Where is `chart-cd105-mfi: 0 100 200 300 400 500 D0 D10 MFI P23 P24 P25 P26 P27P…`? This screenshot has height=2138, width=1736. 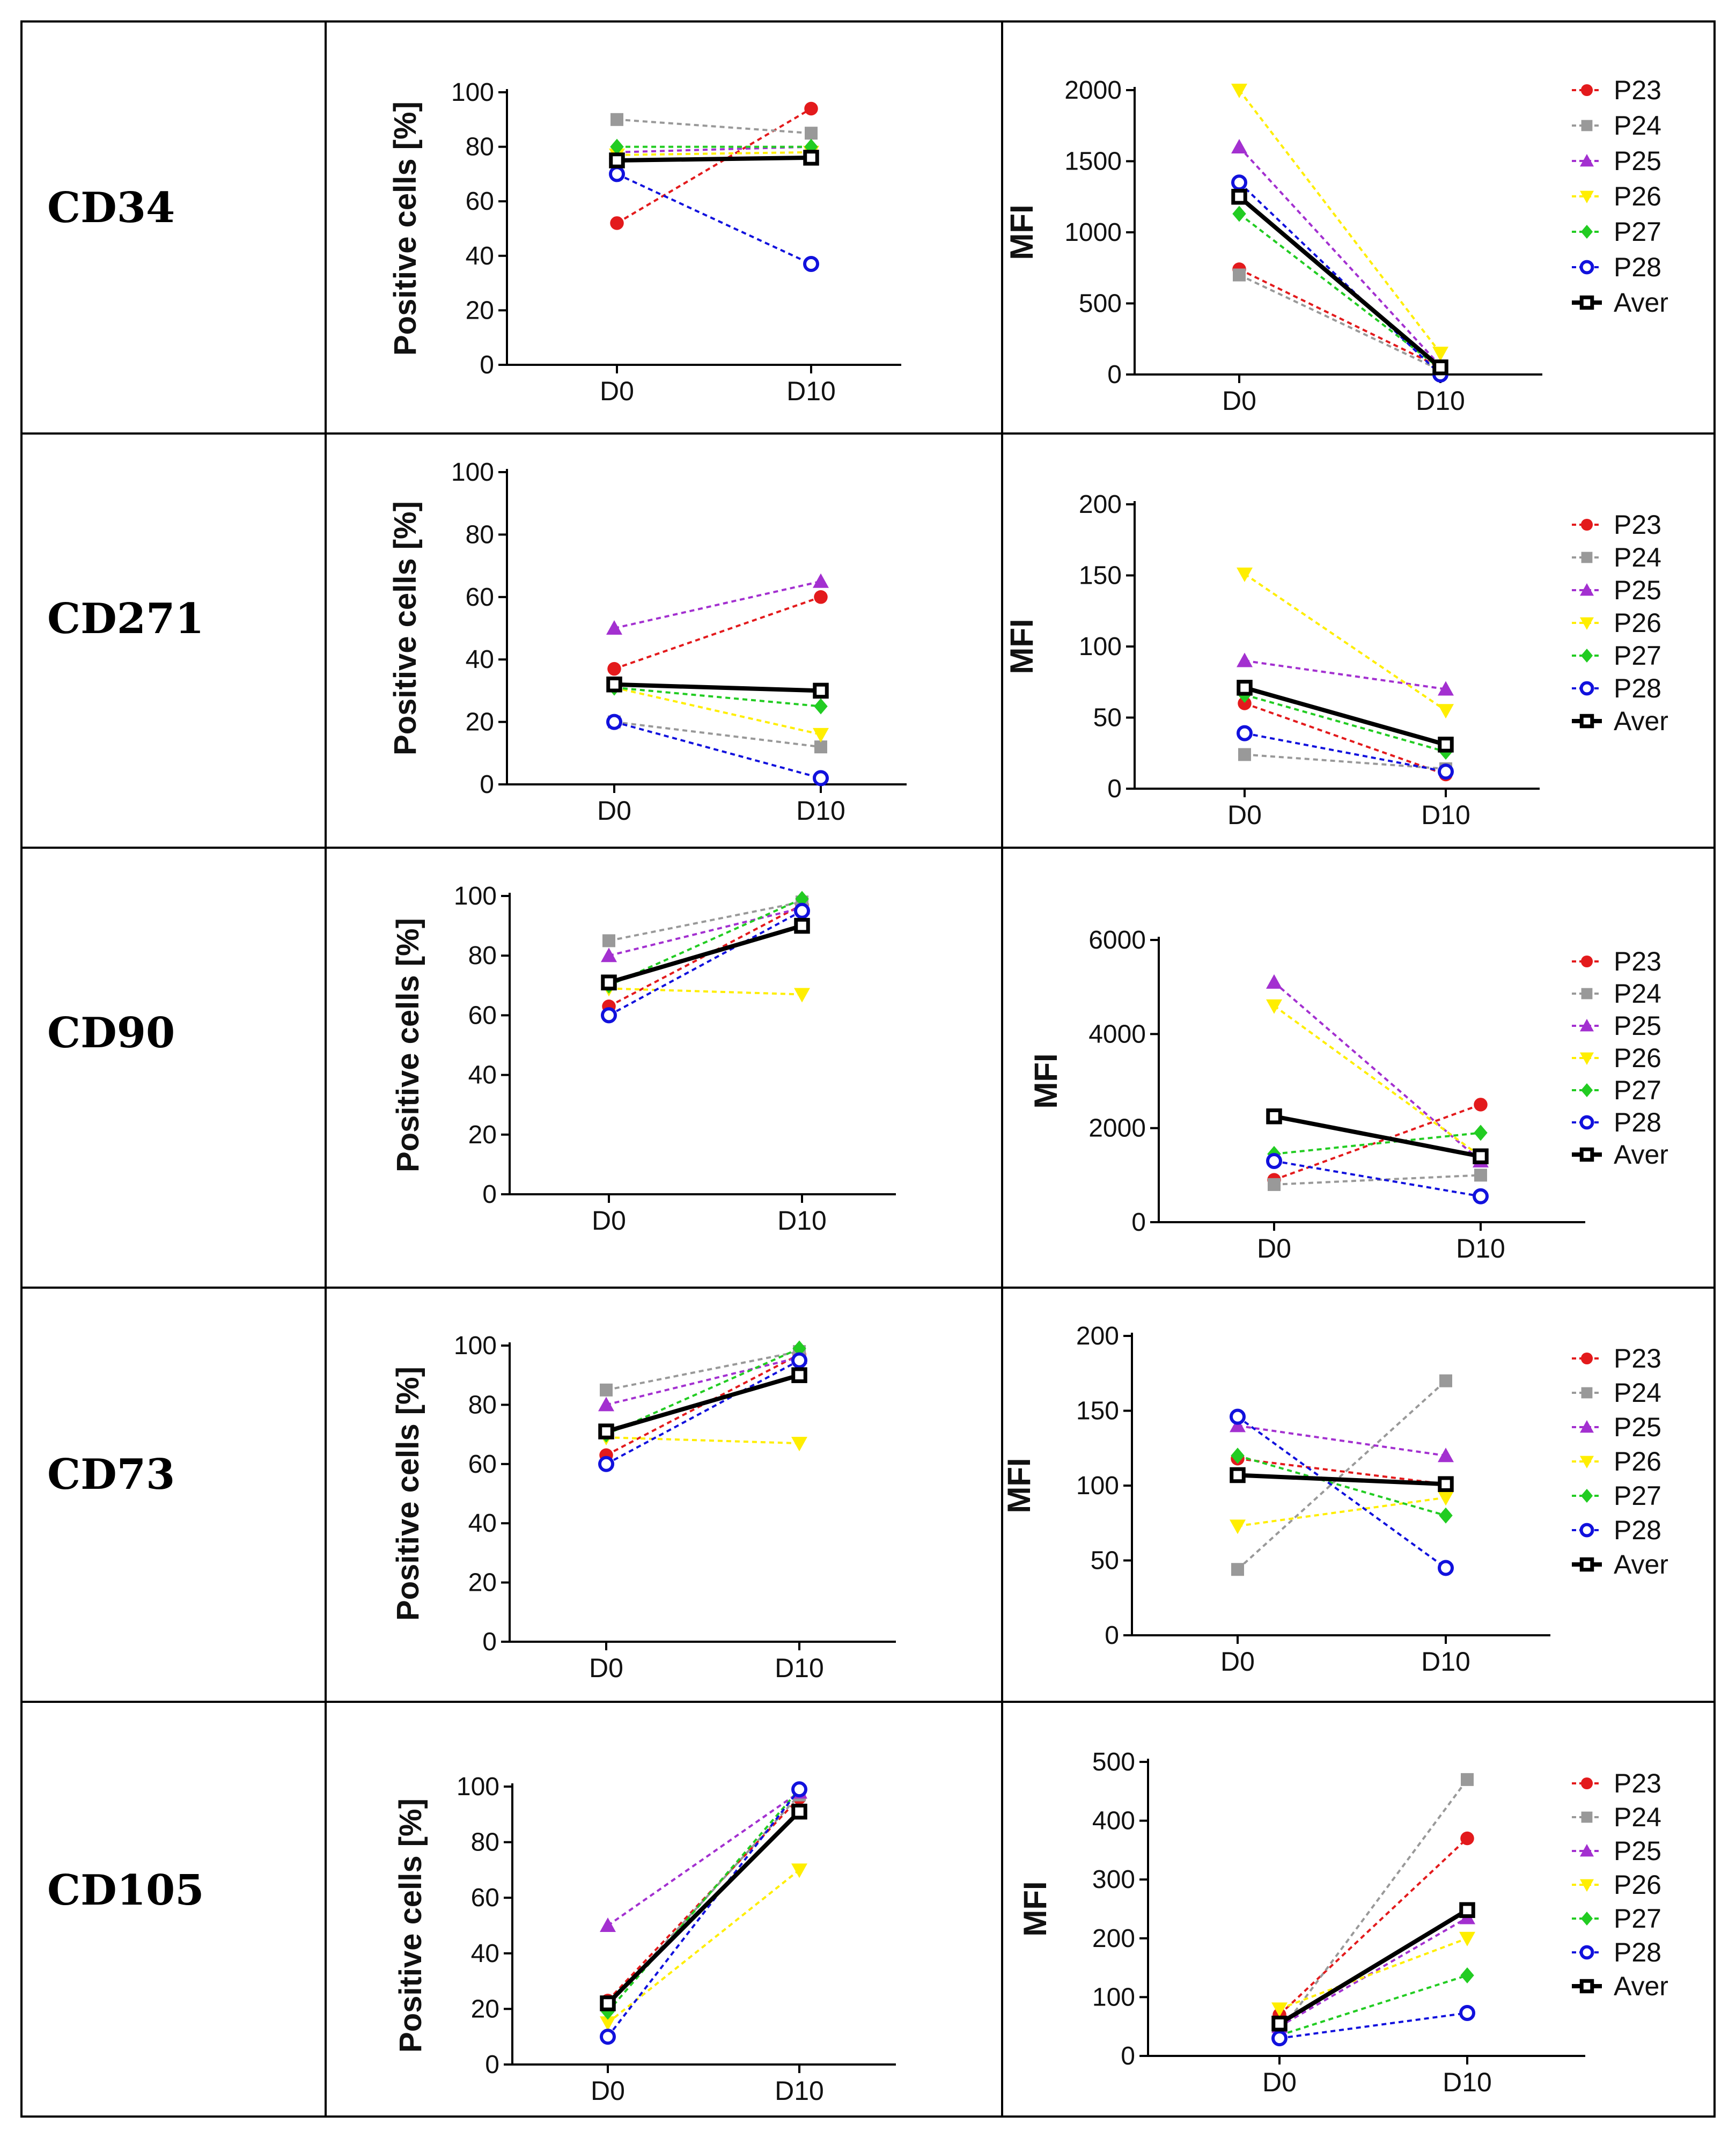 chart-cd105-mfi: 0 100 200 300 400 500 D0 D10 MFI P23 P24 P25 P26 P27P… is located at coordinates (1342, 1923).